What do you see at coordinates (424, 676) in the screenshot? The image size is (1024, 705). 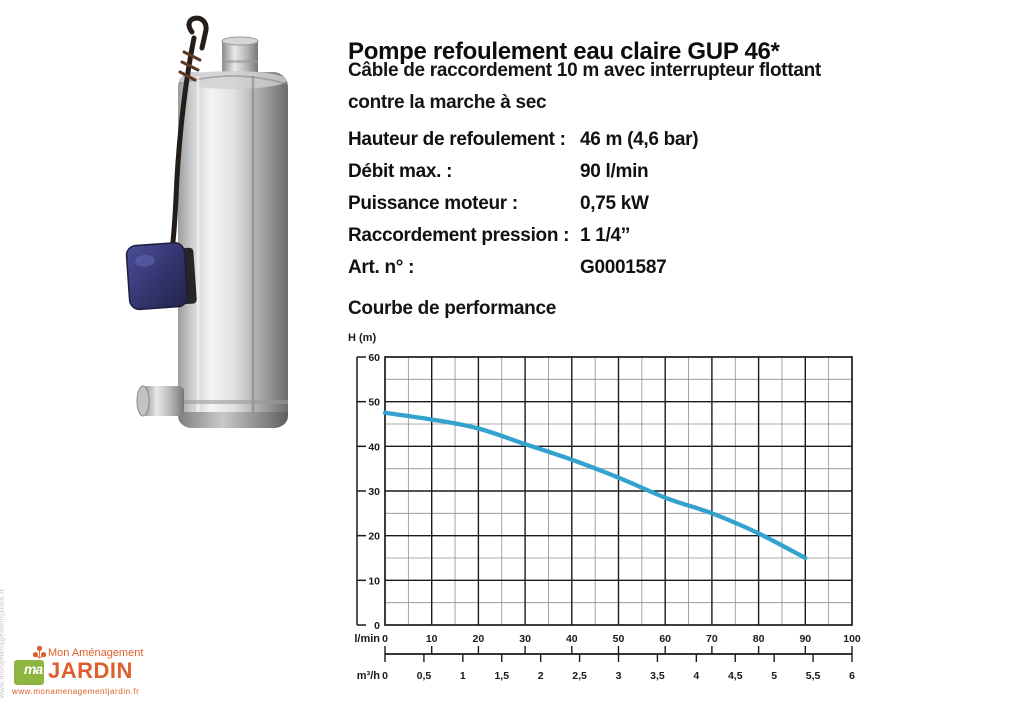 I see `x-tick-label-m3h: 0,5` at bounding box center [424, 676].